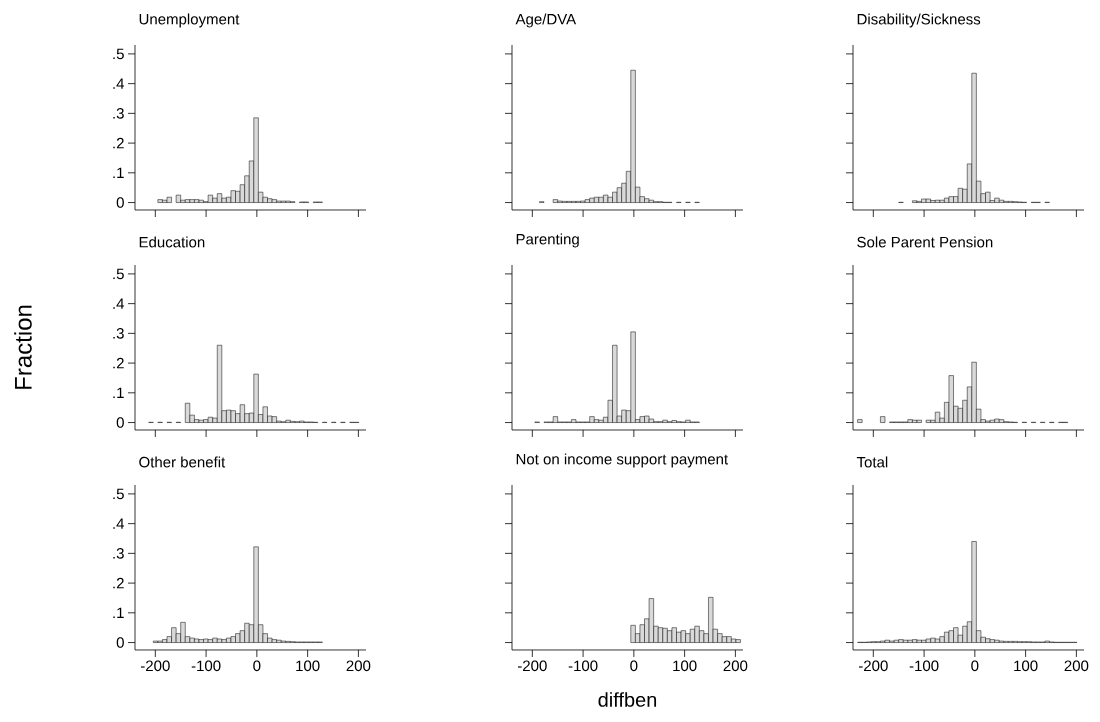  Describe the element at coordinates (622, 460) in the screenshot. I see `chart-title: Not on income support payment` at that location.